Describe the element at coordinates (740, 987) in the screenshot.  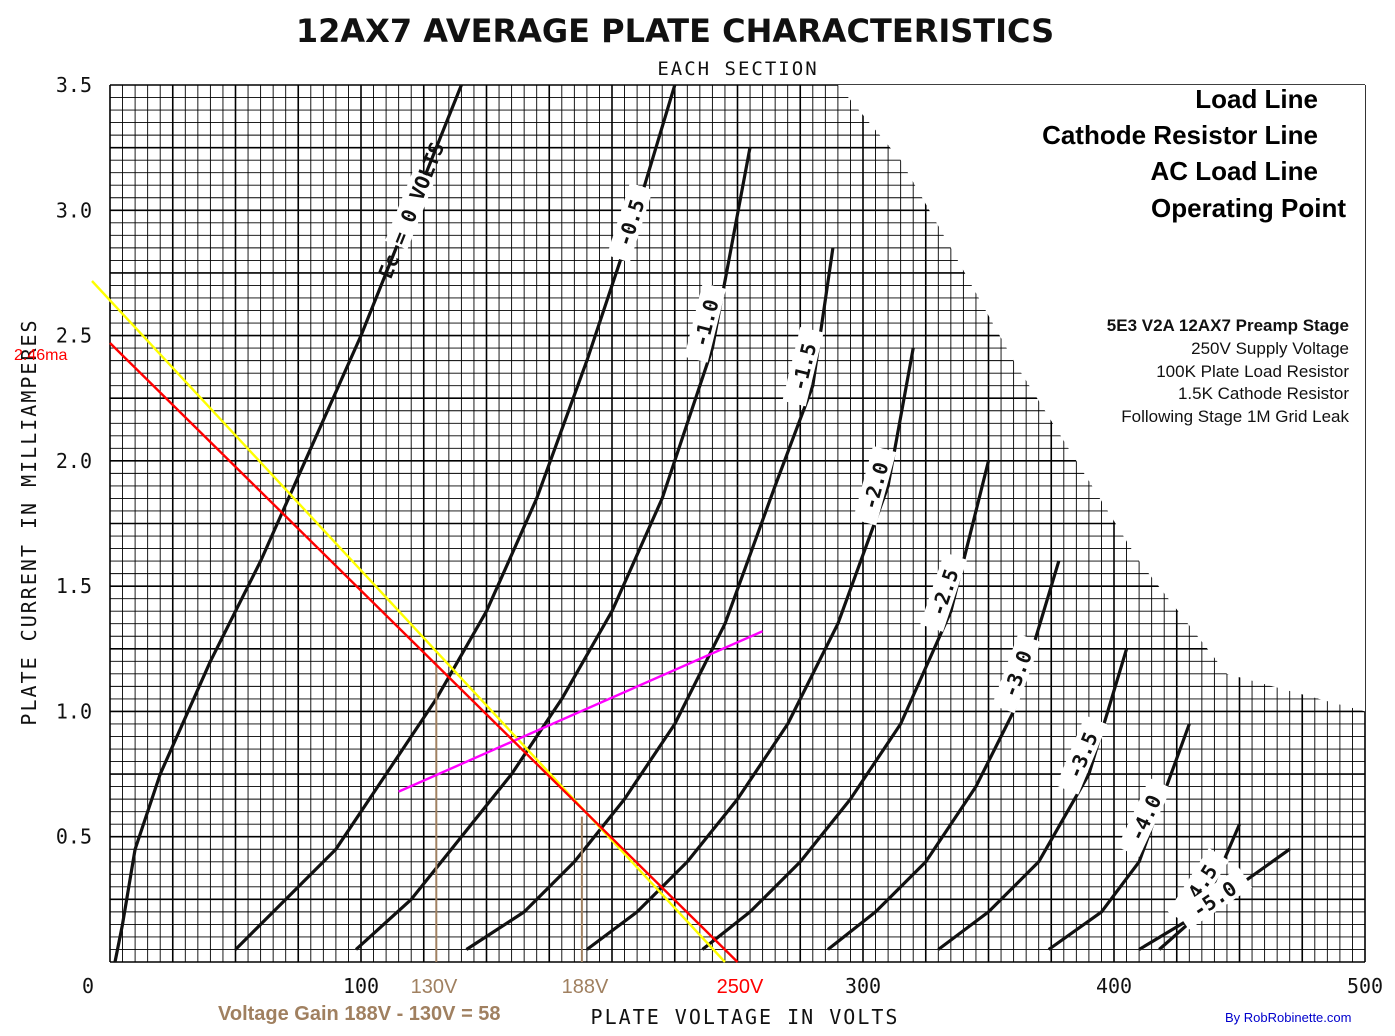
I see `marker-250v-label: 250V` at that location.